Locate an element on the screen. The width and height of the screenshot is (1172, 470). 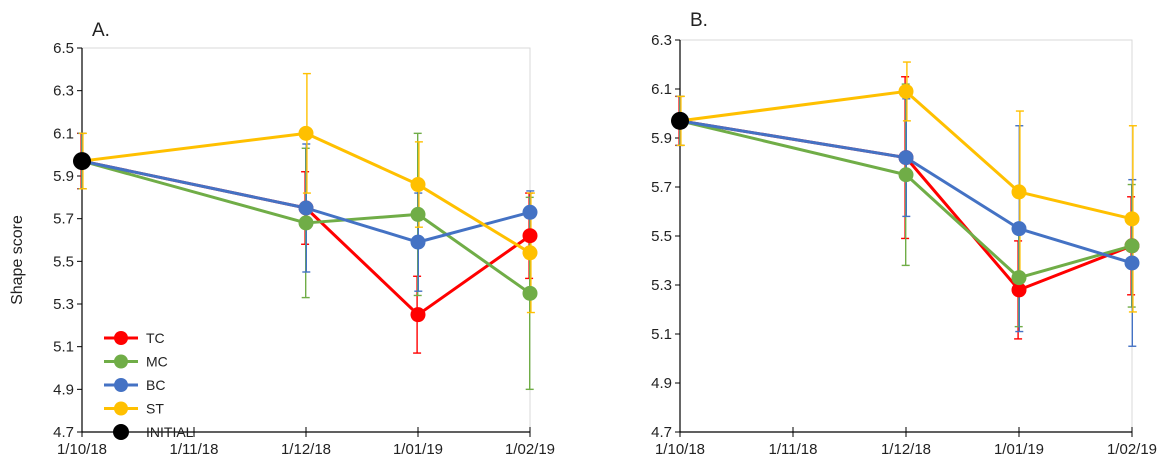
legend-label: ST is located at coordinates (155, 409).